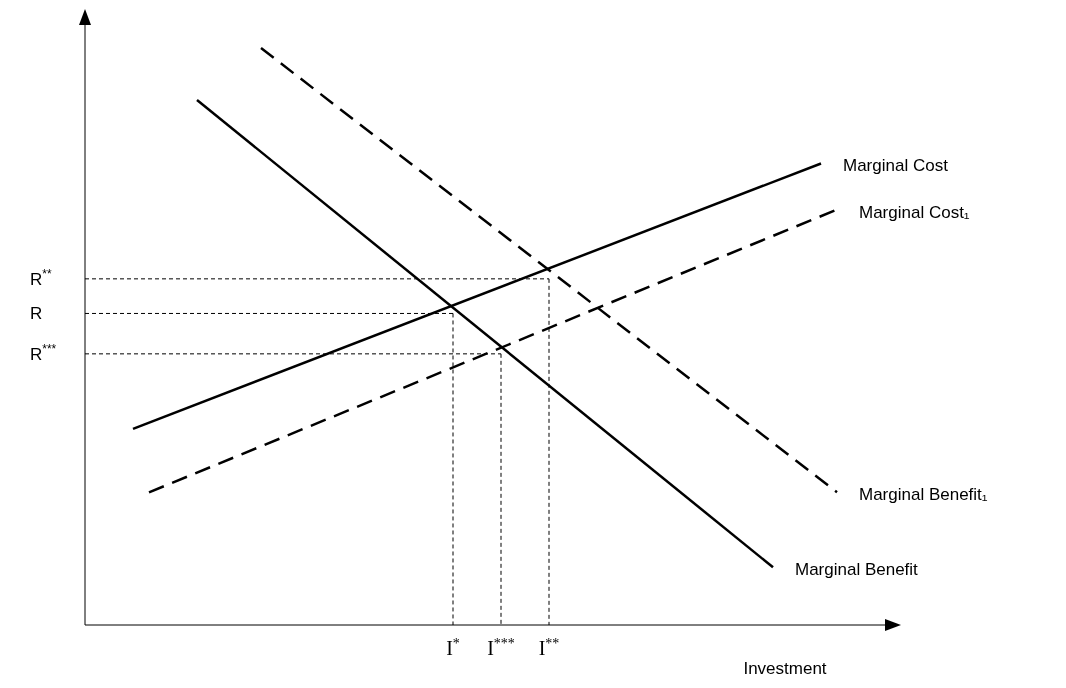 Image resolution: width=1066 pixels, height=688 pixels. Describe the element at coordinates (549, 647) in the screenshot. I see `x-tick-label: I$^{**}$` at that location.